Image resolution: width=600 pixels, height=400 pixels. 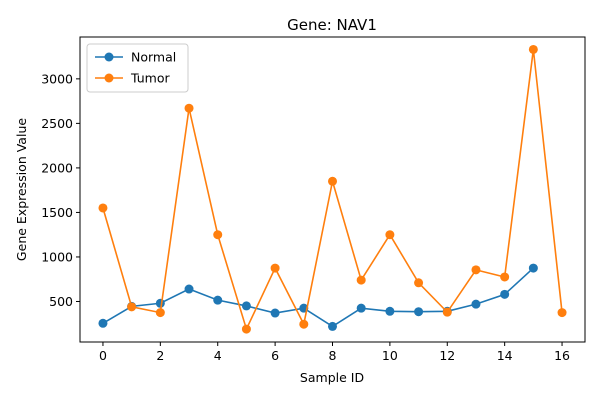 I want to click on x-tick-label: 14, so click(x=505, y=355).